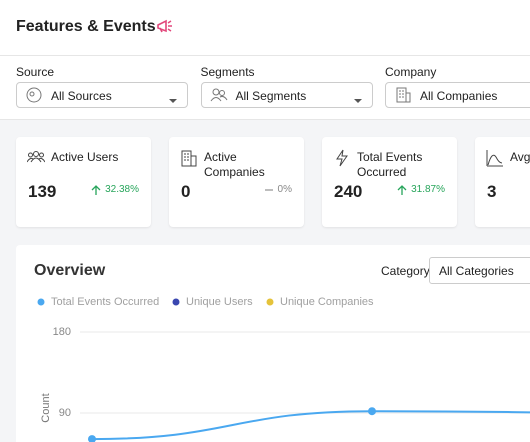  What do you see at coordinates (492, 191) in the screenshot?
I see `metric-value: 3` at bounding box center [492, 191].